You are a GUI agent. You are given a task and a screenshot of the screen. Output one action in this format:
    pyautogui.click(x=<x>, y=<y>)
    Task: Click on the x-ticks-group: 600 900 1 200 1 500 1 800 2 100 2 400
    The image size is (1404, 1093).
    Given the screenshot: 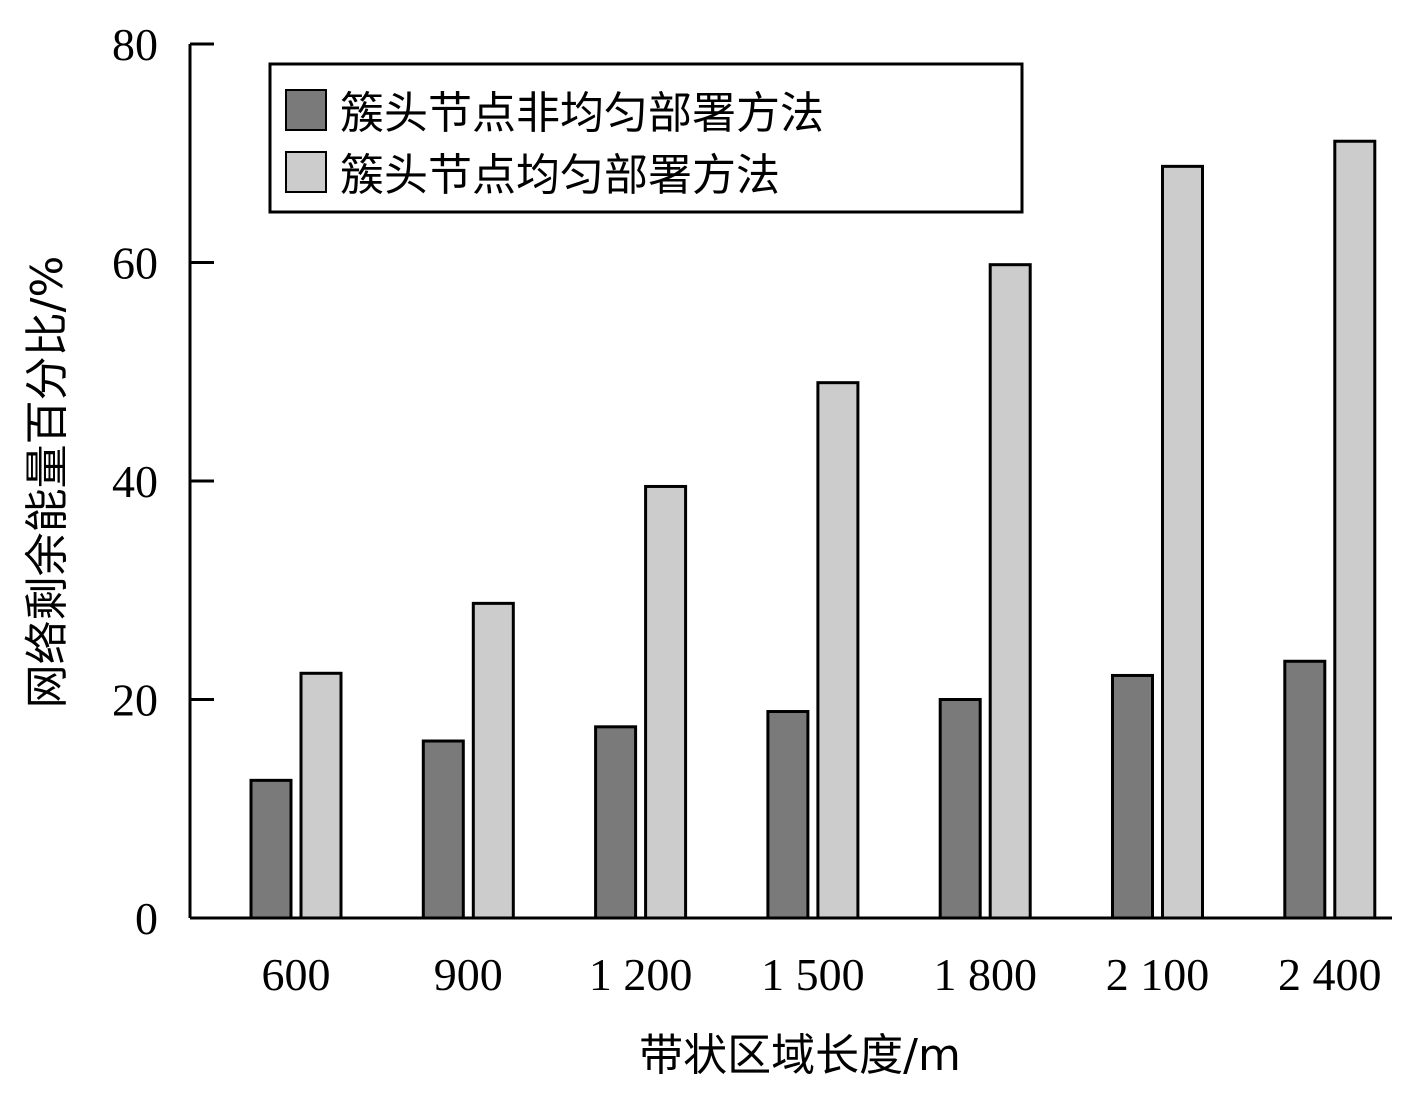 What is the action you would take?
    pyautogui.click(x=822, y=974)
    